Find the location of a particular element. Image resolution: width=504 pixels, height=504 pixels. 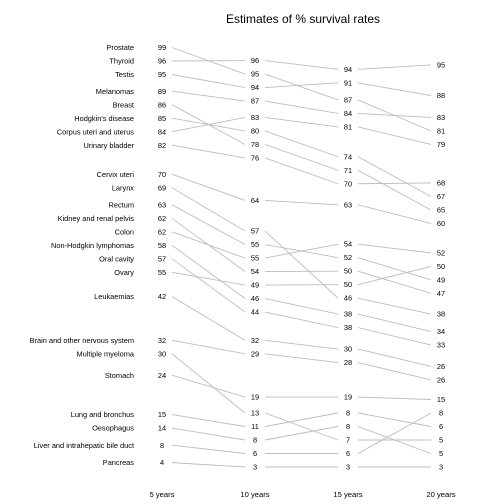

value-label-melanomas-3: 84 is located at coordinates (348, 113).